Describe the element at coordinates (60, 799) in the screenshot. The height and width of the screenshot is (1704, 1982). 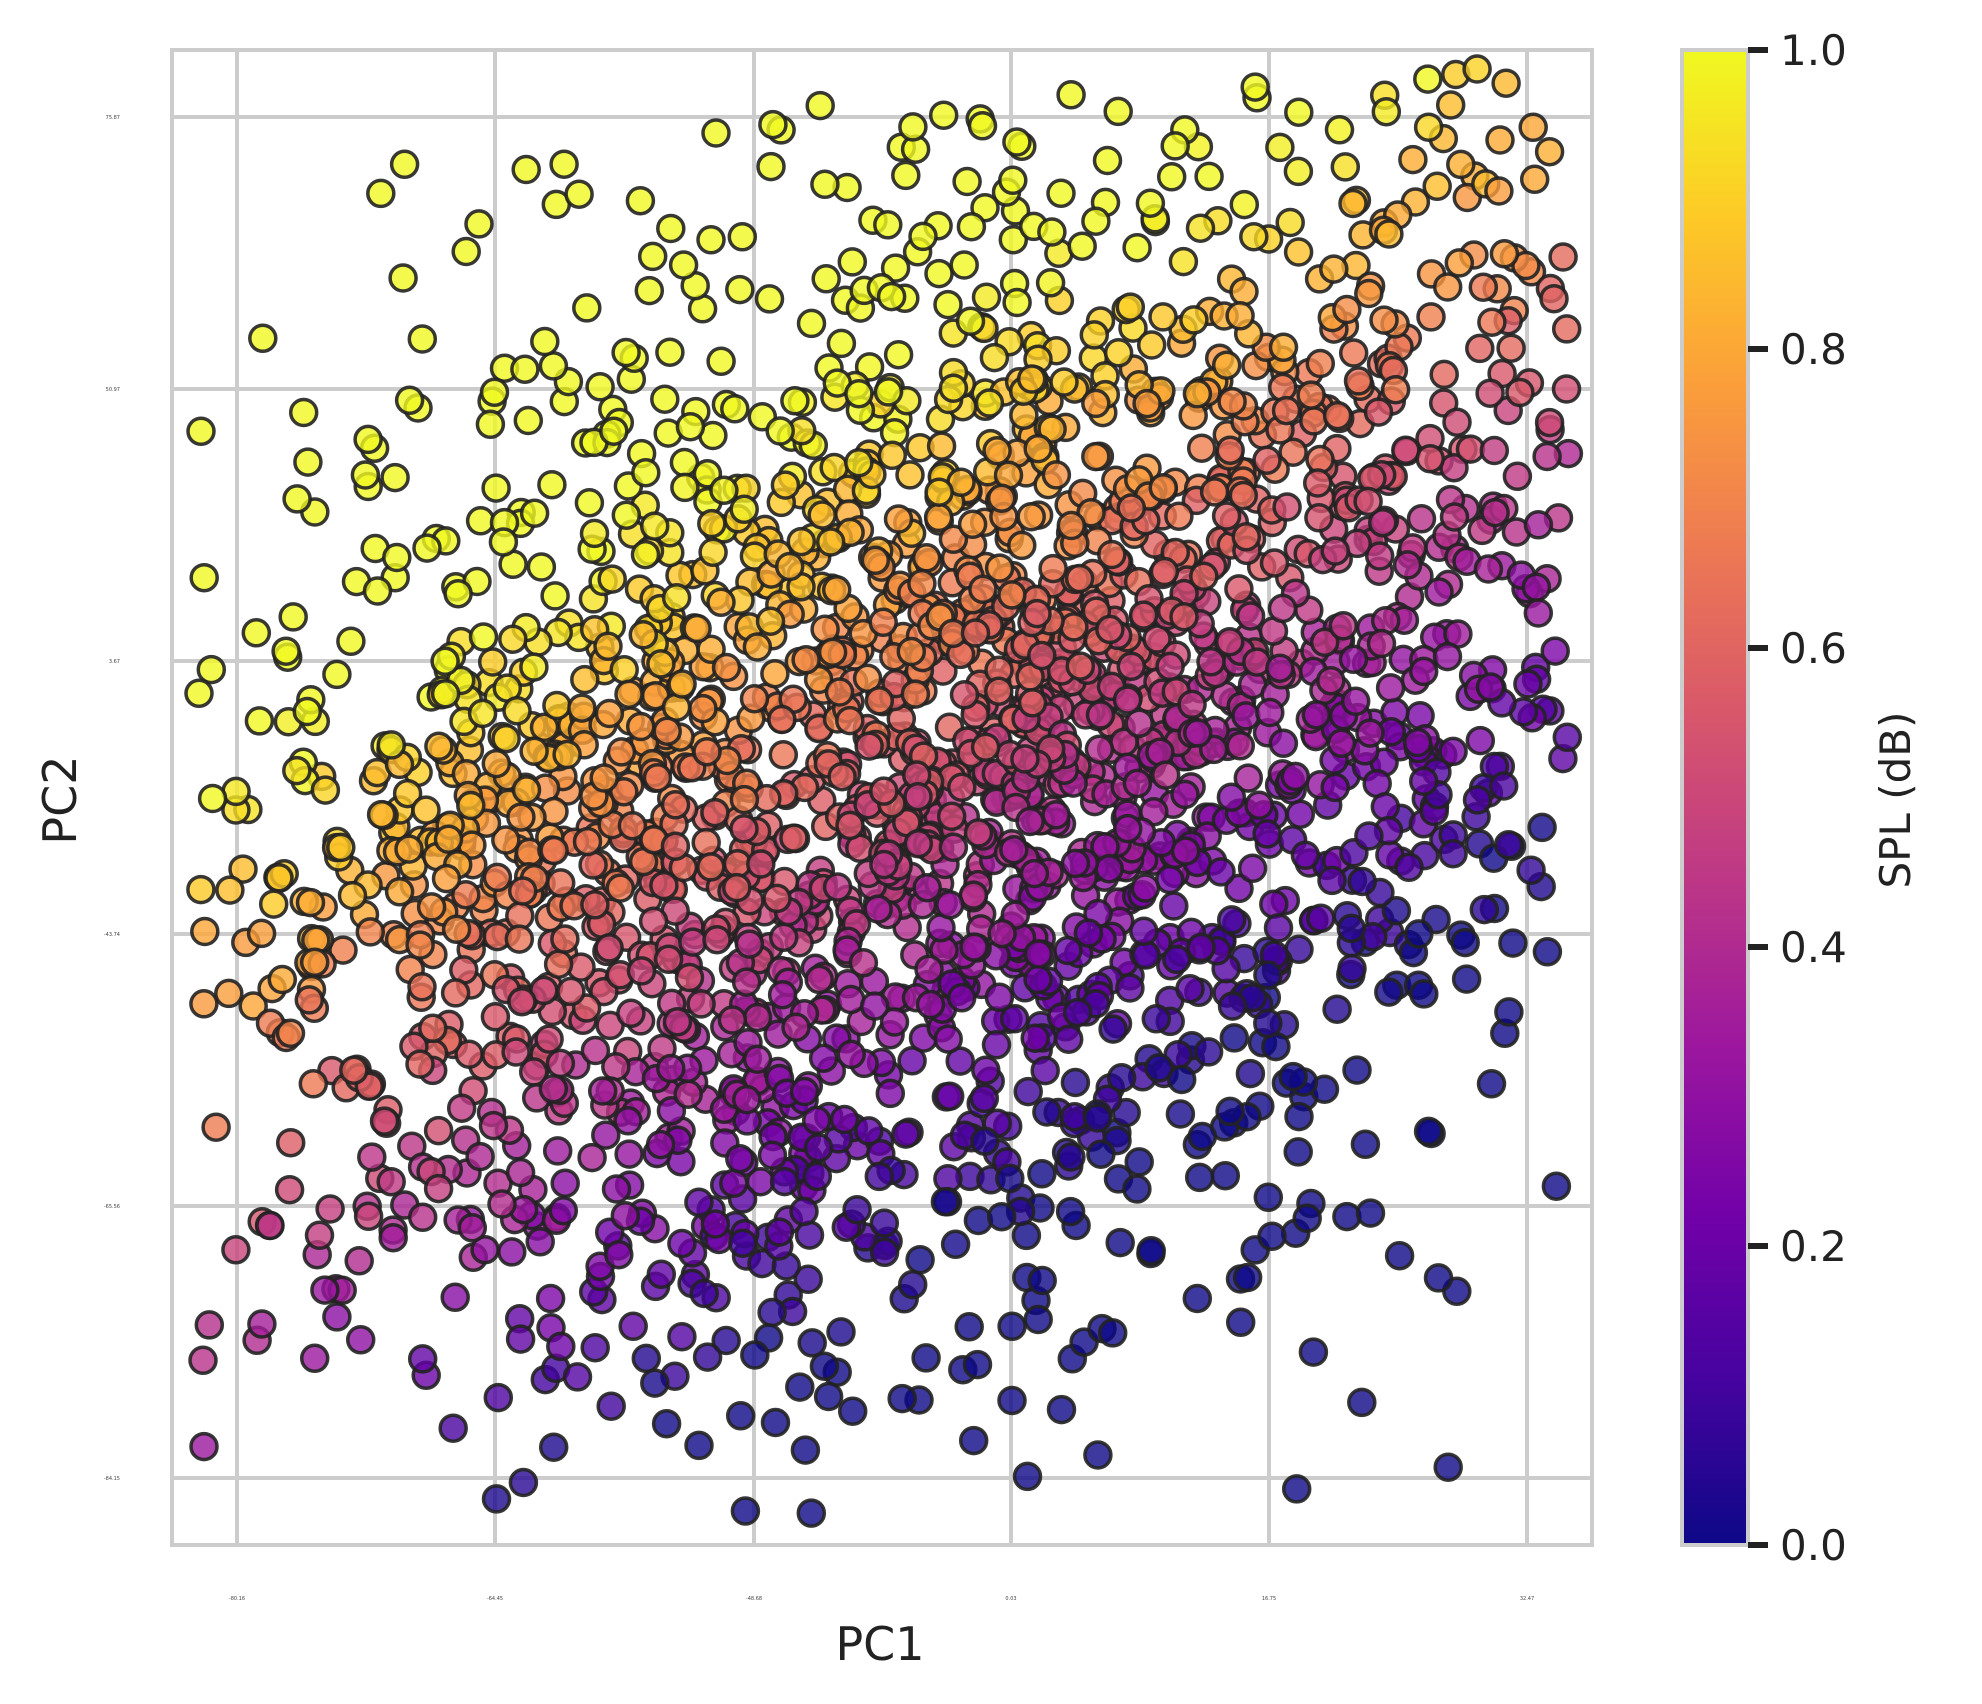
I see `y-axis-label: PC2` at that location.